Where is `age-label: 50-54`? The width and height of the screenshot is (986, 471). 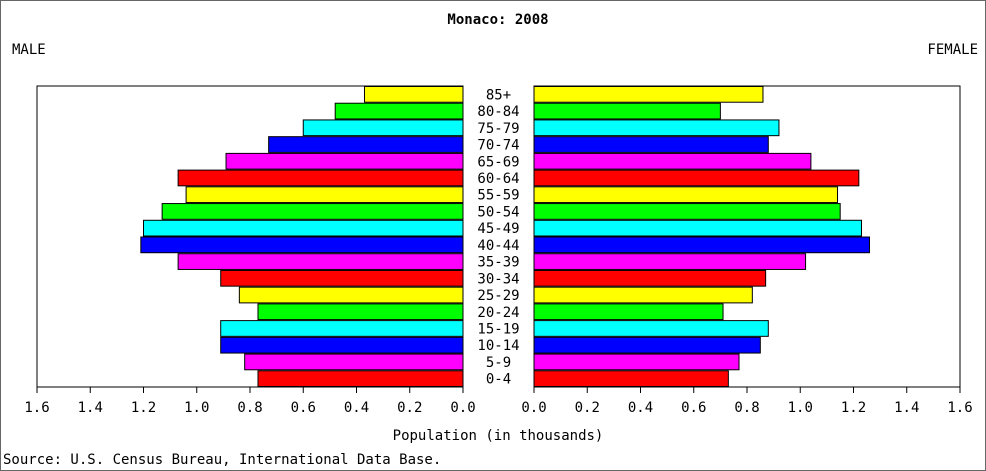 age-label: 50-54 is located at coordinates (498, 212).